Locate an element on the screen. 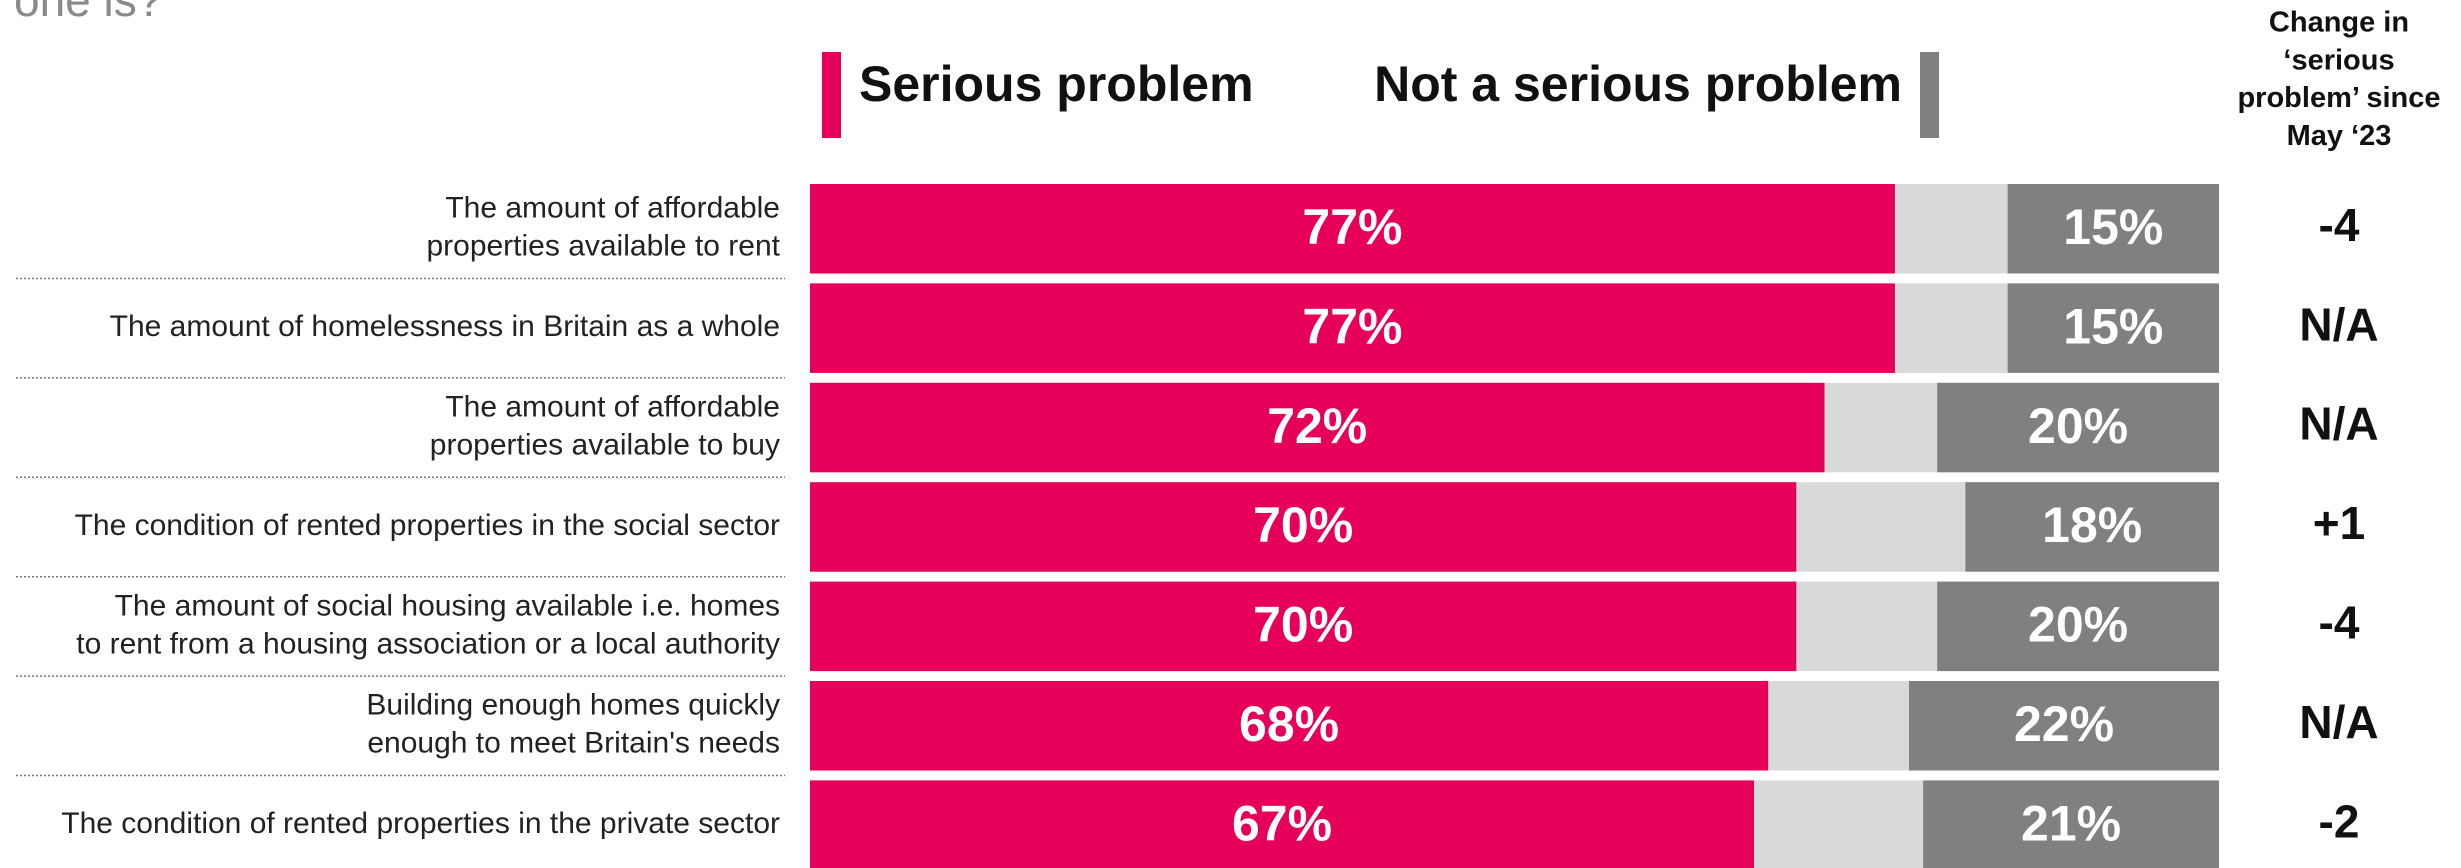  value-label: 21% is located at coordinates (2071, 823).